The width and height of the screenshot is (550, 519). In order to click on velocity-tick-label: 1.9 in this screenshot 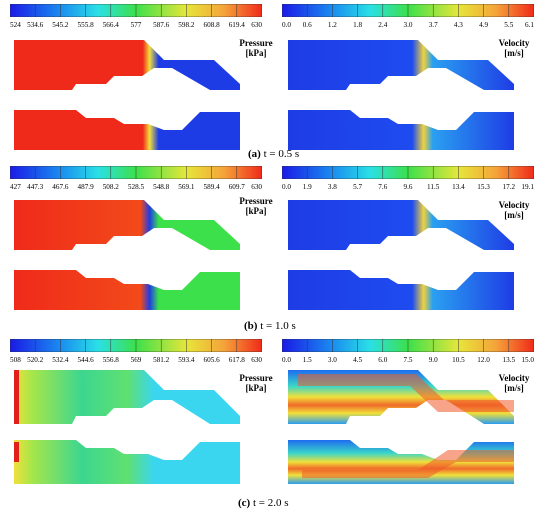, I will do `click(307, 187)`.